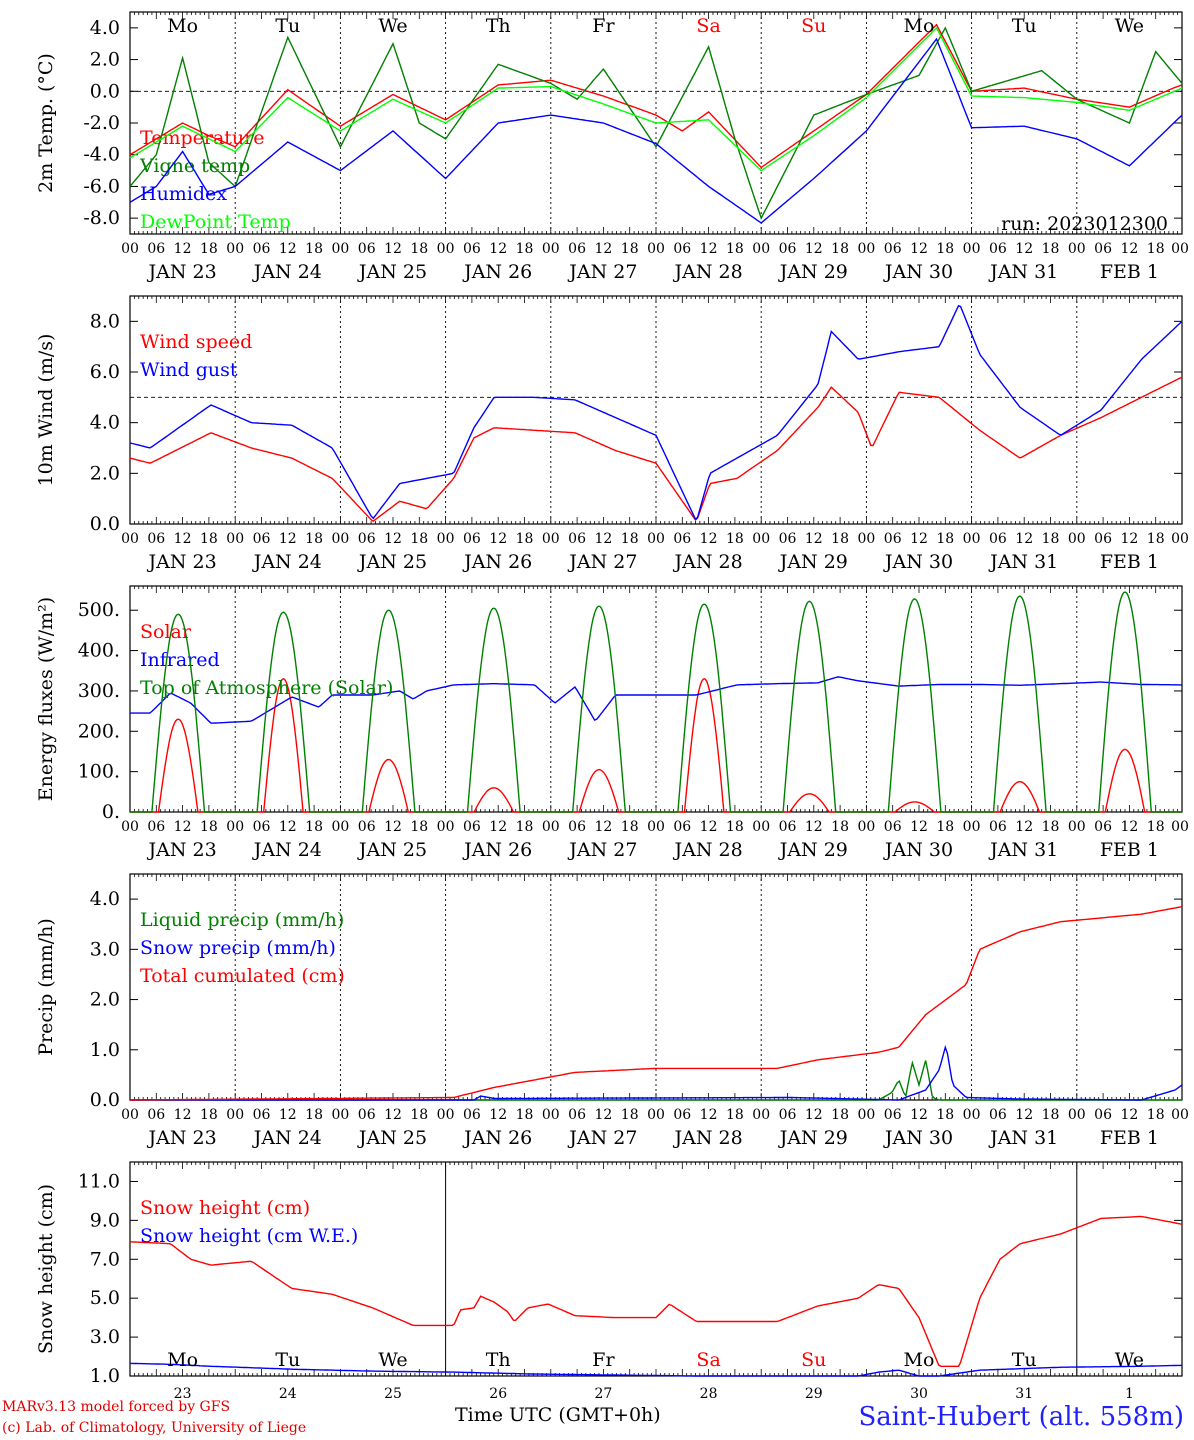  What do you see at coordinates (116, 1407) in the screenshot?
I see `model-credit: MARv3.13 model forced by GFS` at bounding box center [116, 1407].